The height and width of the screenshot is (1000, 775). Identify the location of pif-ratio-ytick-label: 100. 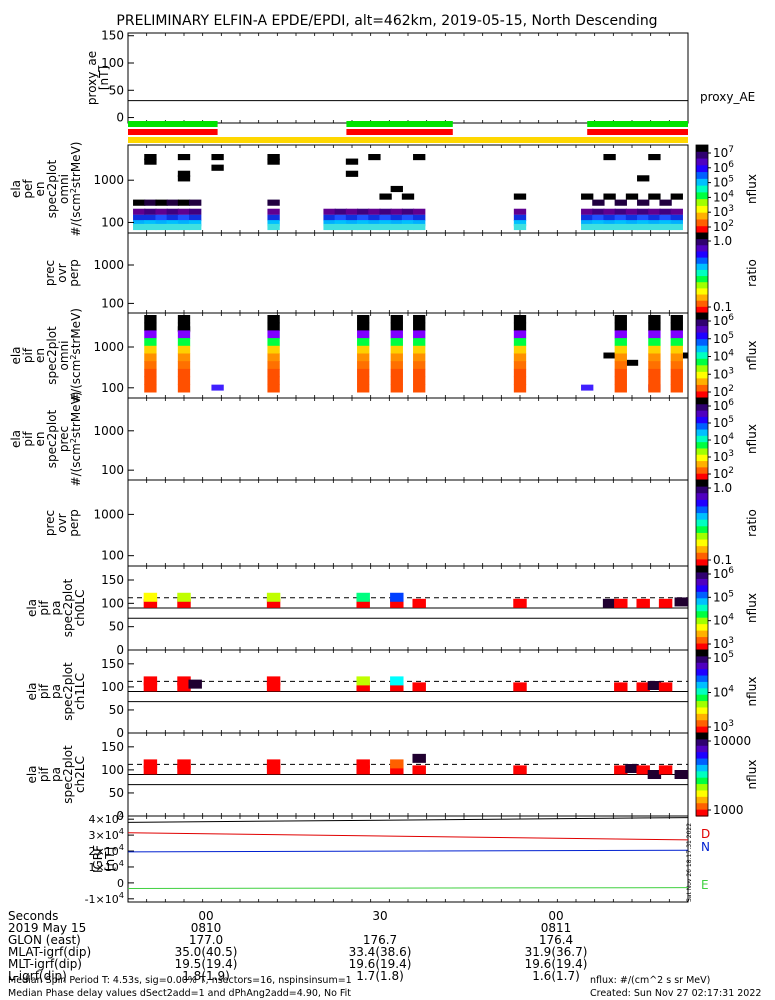
(112, 556).